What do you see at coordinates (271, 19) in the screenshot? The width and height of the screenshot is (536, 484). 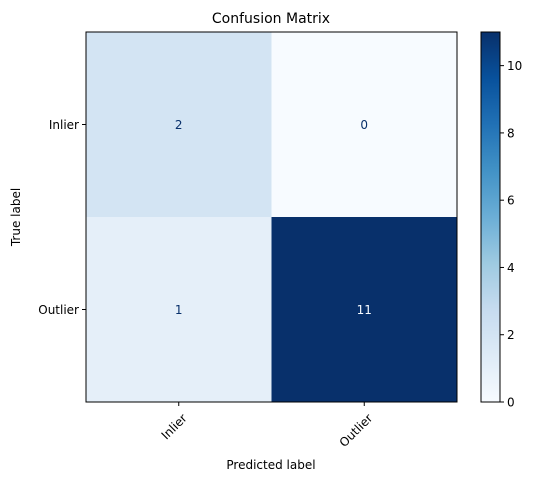 I see `chart-title: Confusion Matrix` at bounding box center [271, 19].